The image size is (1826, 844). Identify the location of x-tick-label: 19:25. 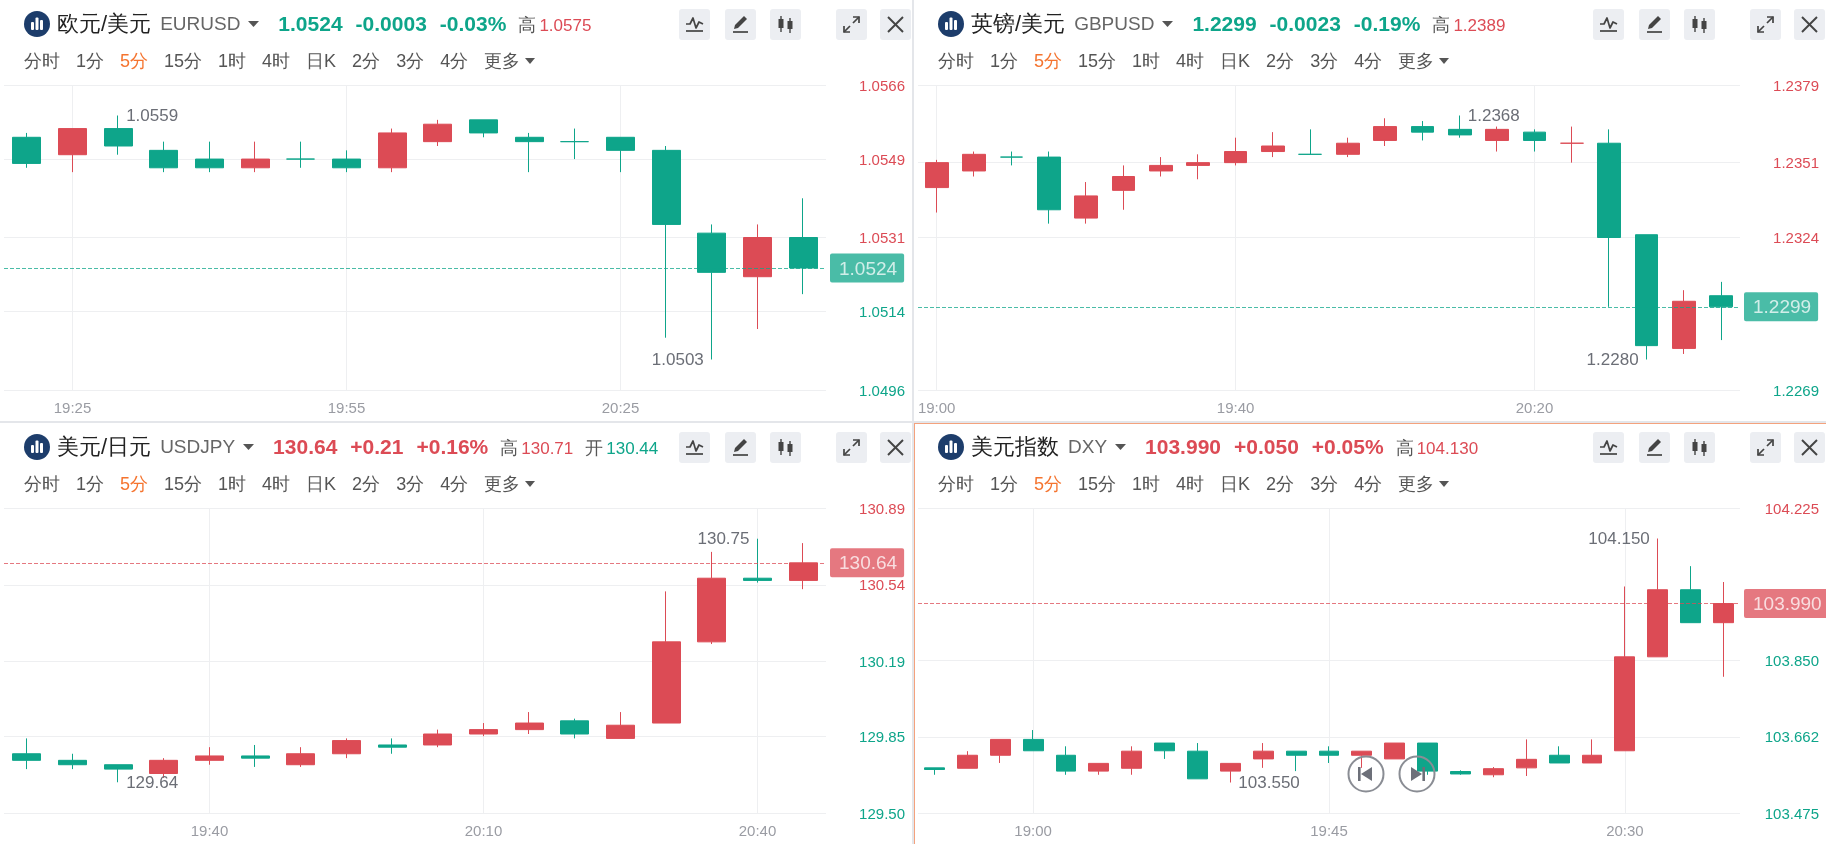
(72, 407).